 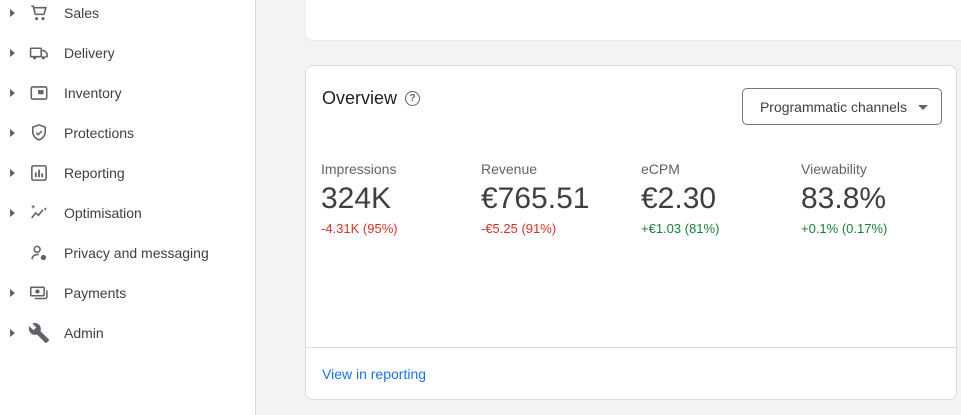 I want to click on metric-impressions: Impressions 324K -4.31K (95%), so click(x=401, y=198).